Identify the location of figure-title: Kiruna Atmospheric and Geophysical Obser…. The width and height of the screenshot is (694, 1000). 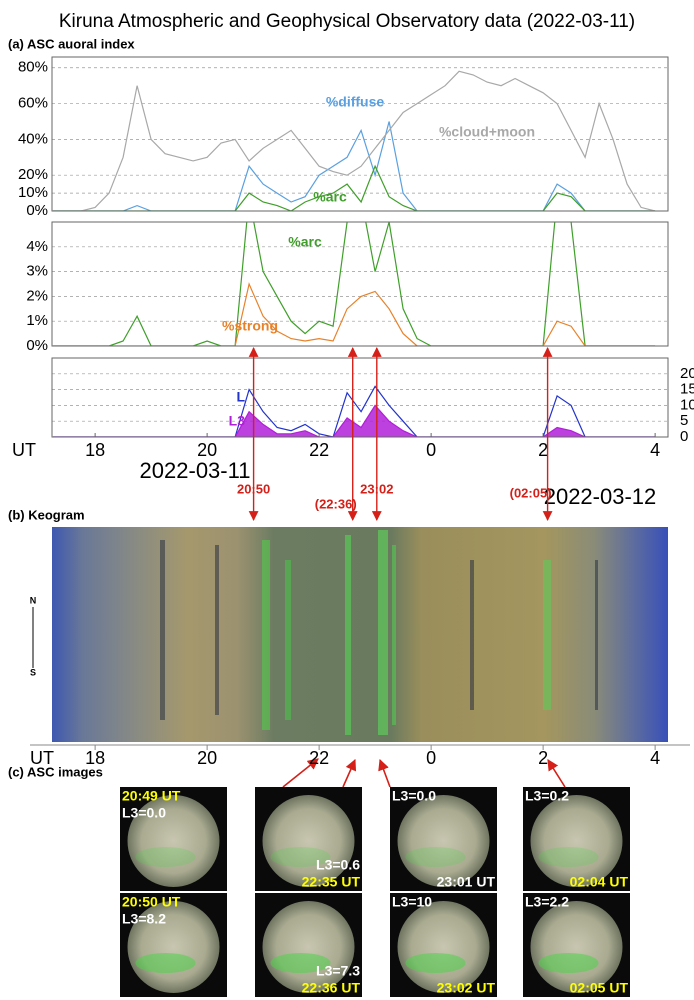
(347, 21).